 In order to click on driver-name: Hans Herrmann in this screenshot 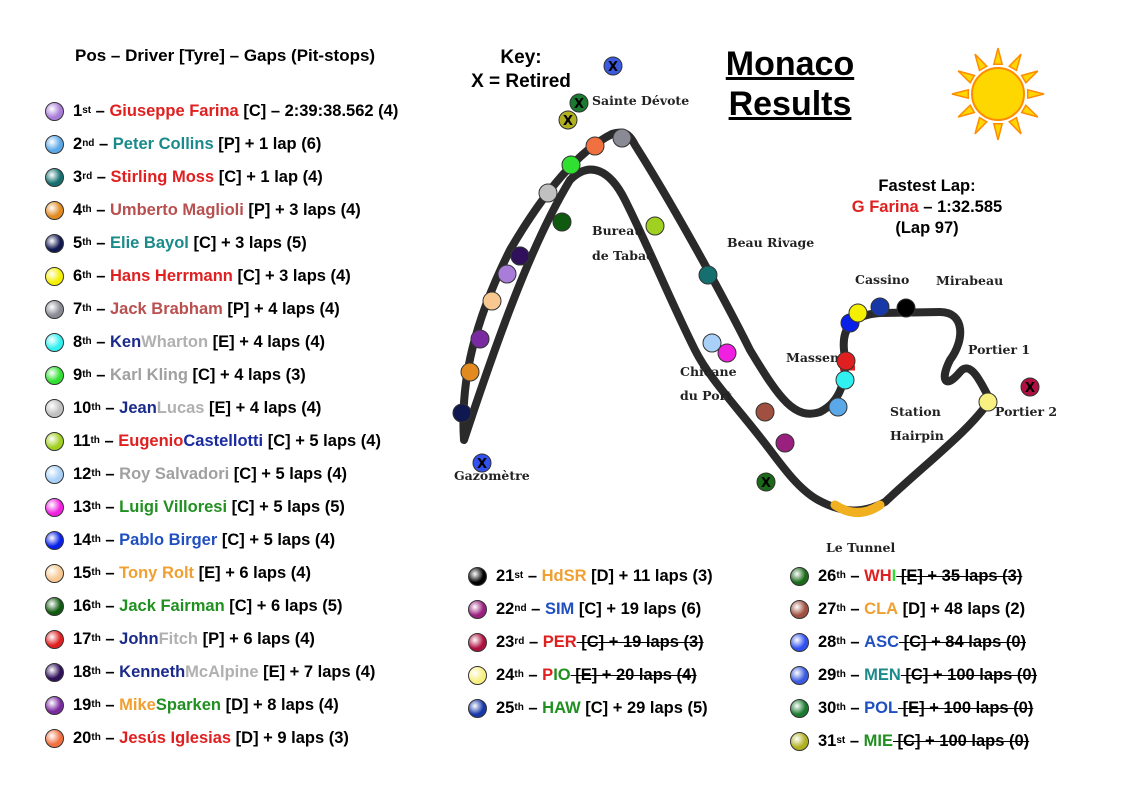, I will do `click(171, 275)`.